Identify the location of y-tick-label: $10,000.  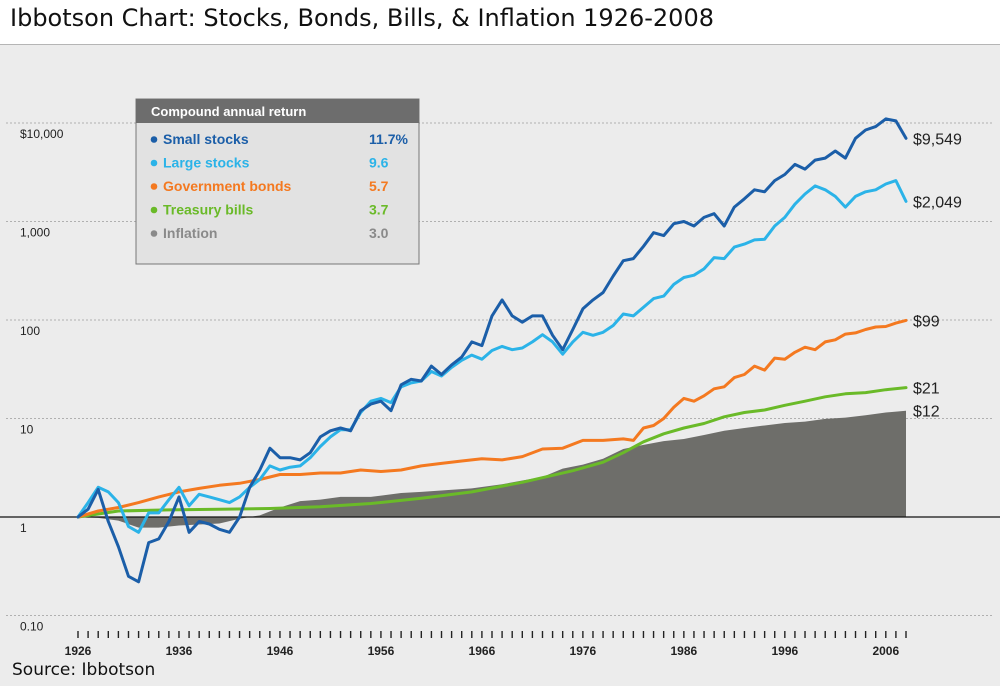
(42, 134).